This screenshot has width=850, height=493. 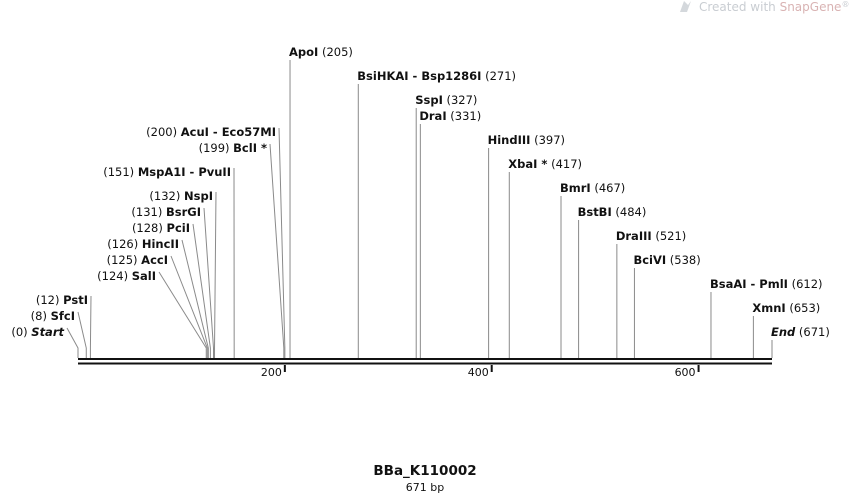 I want to click on feature-label-bcivi: BciVI (538), so click(x=666, y=260).